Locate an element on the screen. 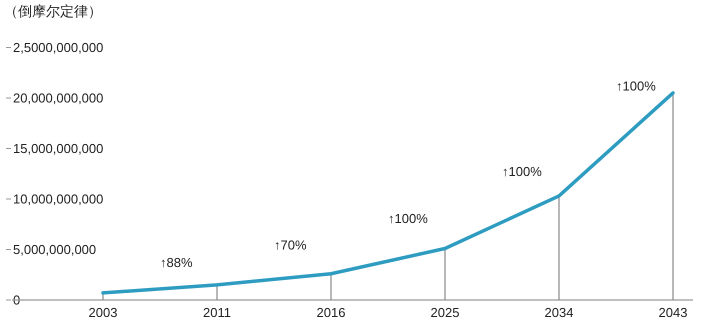 The height and width of the screenshot is (328, 708). ytick: 20,000,000,000 is located at coordinates (58, 98).